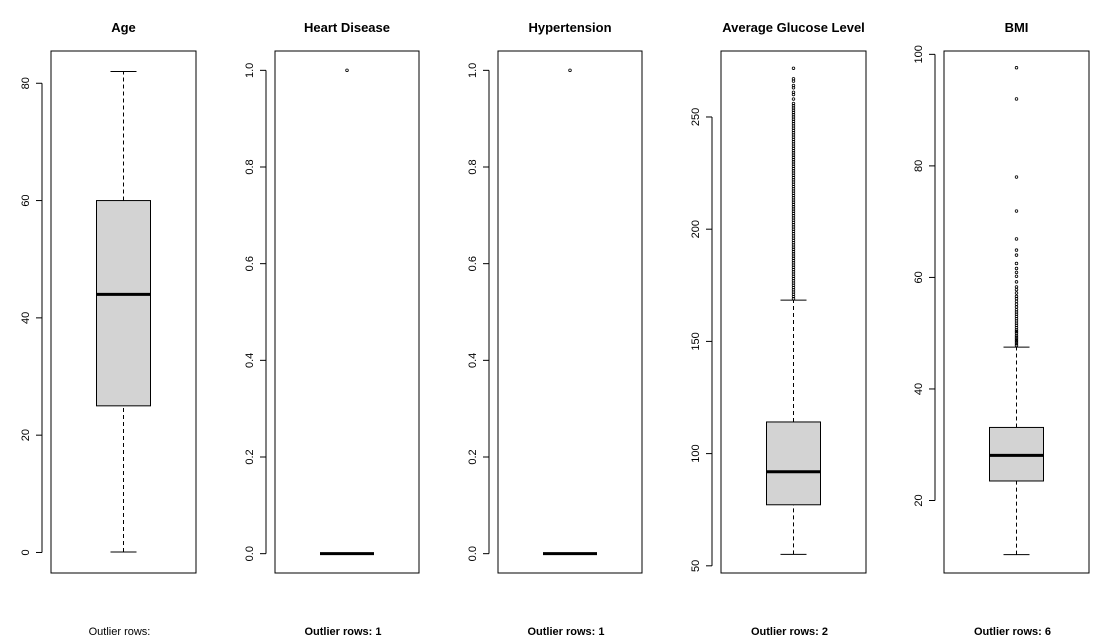  What do you see at coordinates (120, 632) in the screenshot?
I see `panel-1-footnote: Outlier rows:` at bounding box center [120, 632].